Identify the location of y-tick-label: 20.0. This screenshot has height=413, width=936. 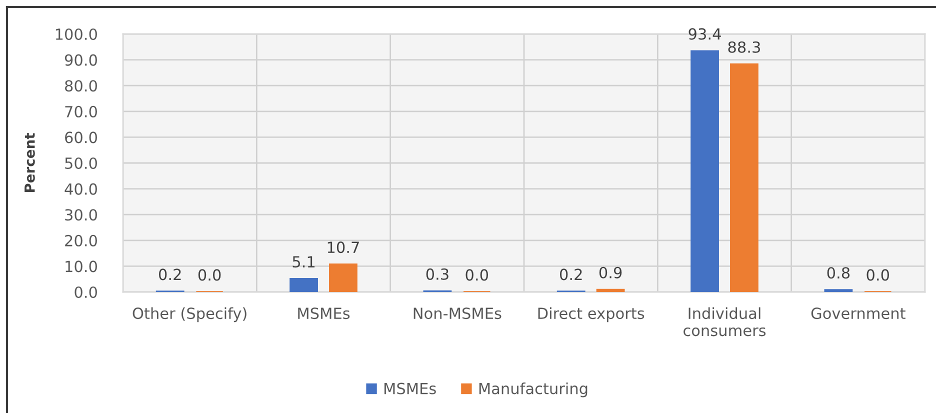
(81, 240).